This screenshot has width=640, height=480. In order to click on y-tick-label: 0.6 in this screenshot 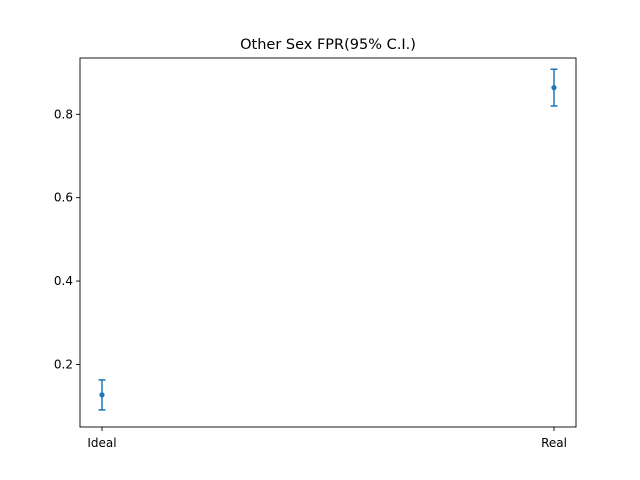, I will do `click(63, 198)`.